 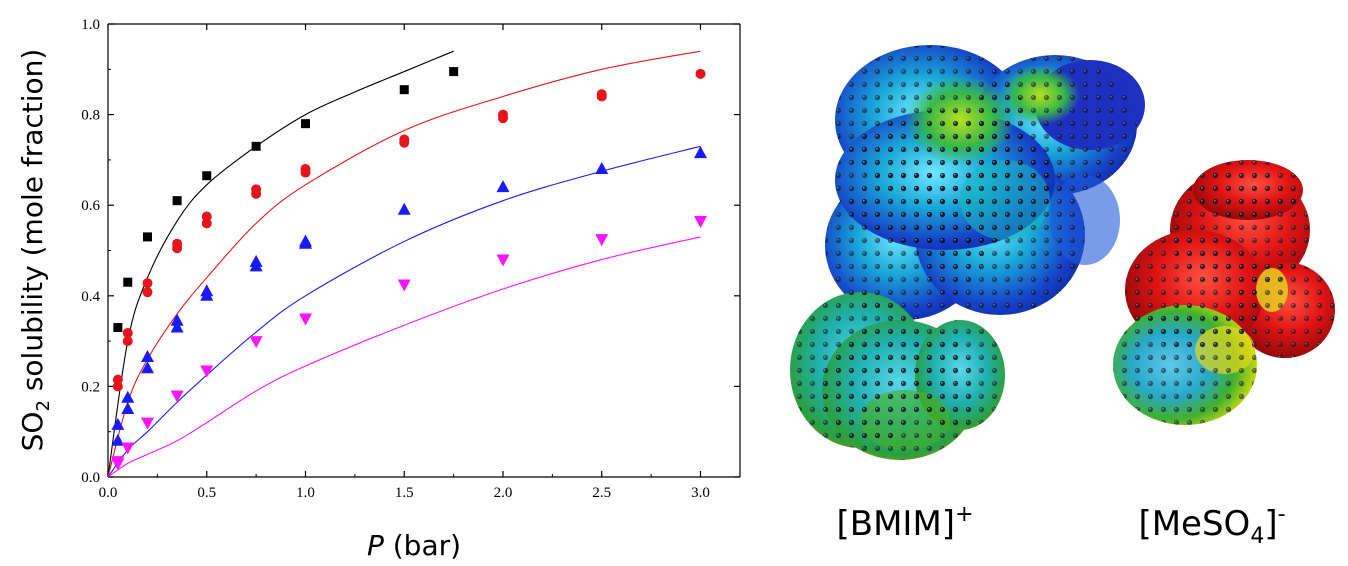 What do you see at coordinates (404, 493) in the screenshot?
I see `x-tick-label: 1.5` at bounding box center [404, 493].